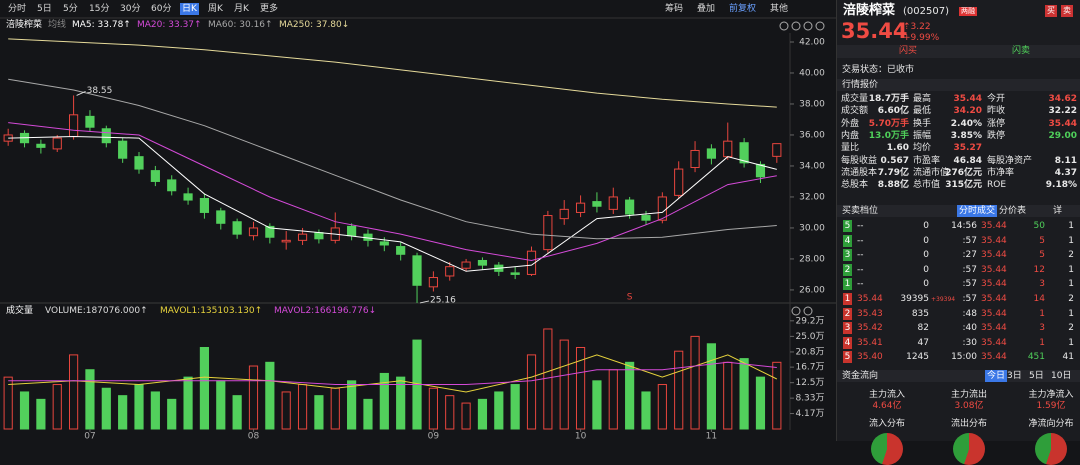 The width and height of the screenshot is (1080, 465). I want to click on book-tab: 分价表, so click(1013, 211).